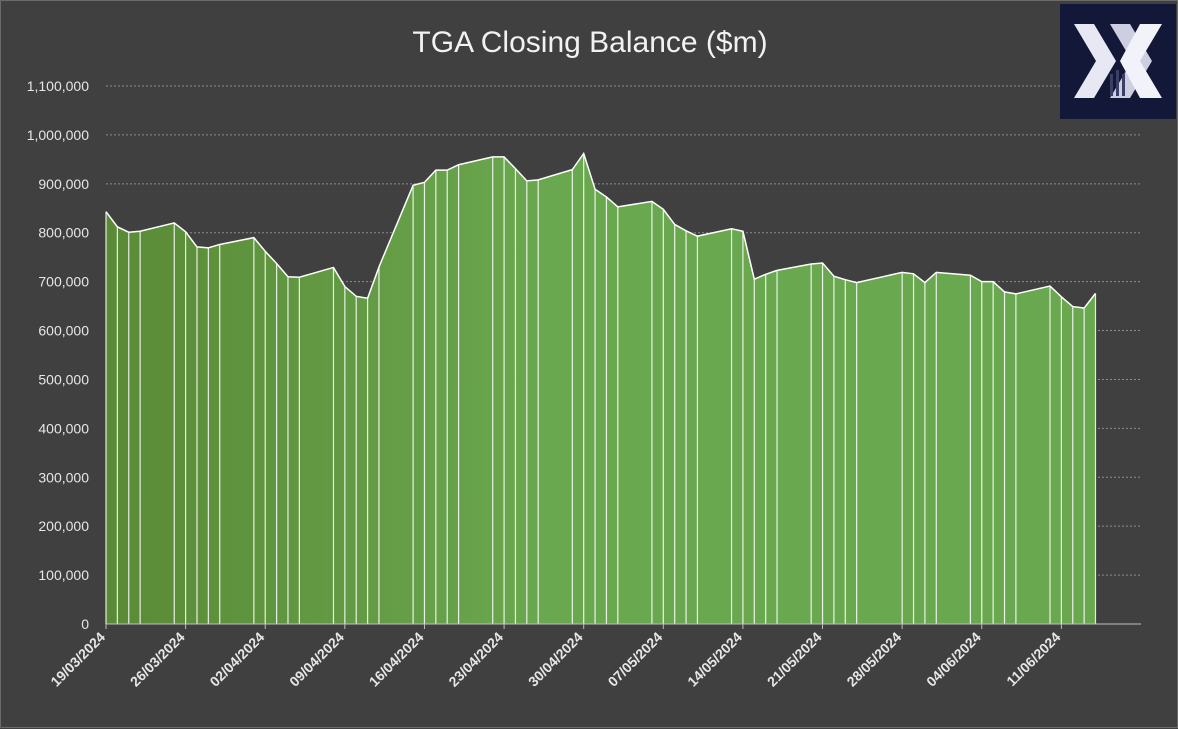 The height and width of the screenshot is (729, 1178). I want to click on y-tick-label-6: 600,000, so click(63, 331).